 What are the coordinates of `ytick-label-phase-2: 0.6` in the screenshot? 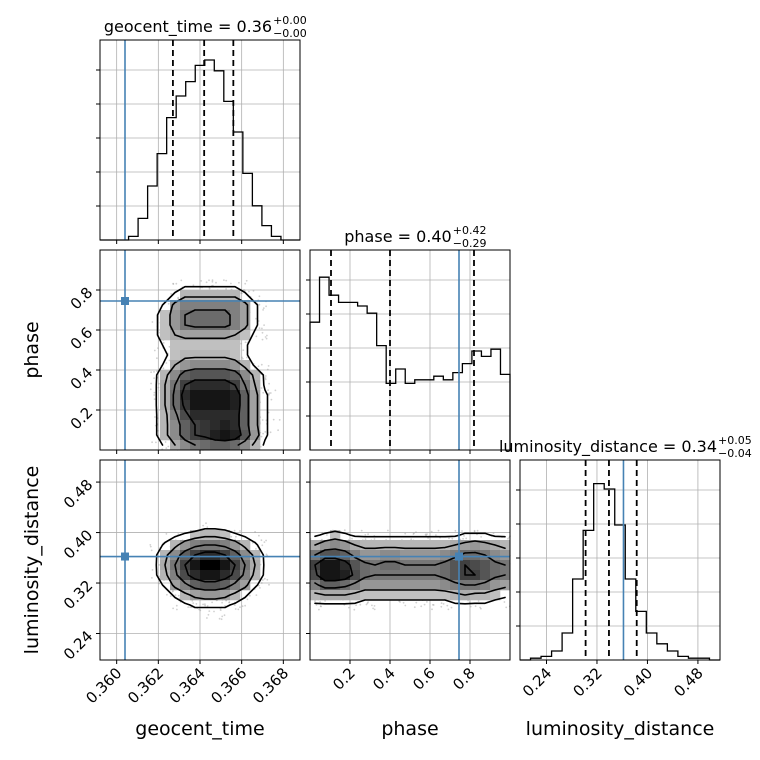 It's located at (82, 339).